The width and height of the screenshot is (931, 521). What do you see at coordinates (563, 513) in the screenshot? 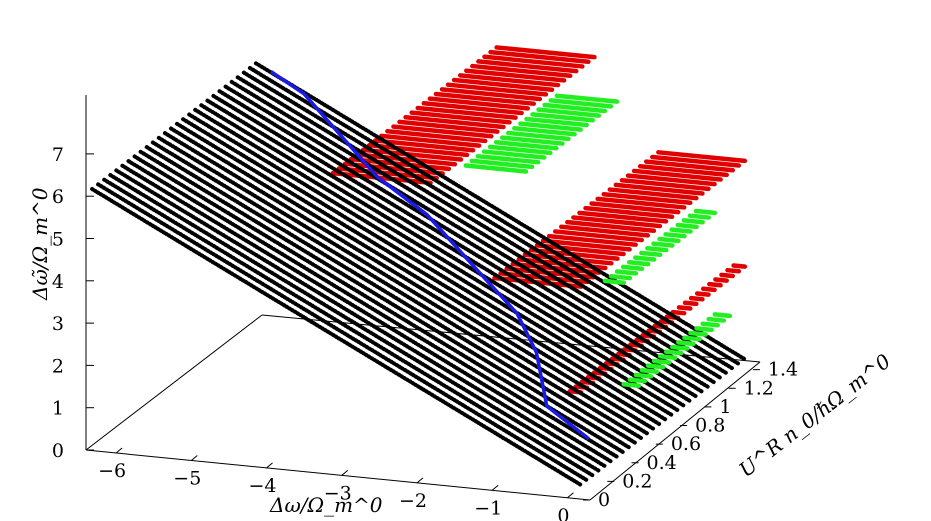
I see `x-tick-label: 0` at bounding box center [563, 513].